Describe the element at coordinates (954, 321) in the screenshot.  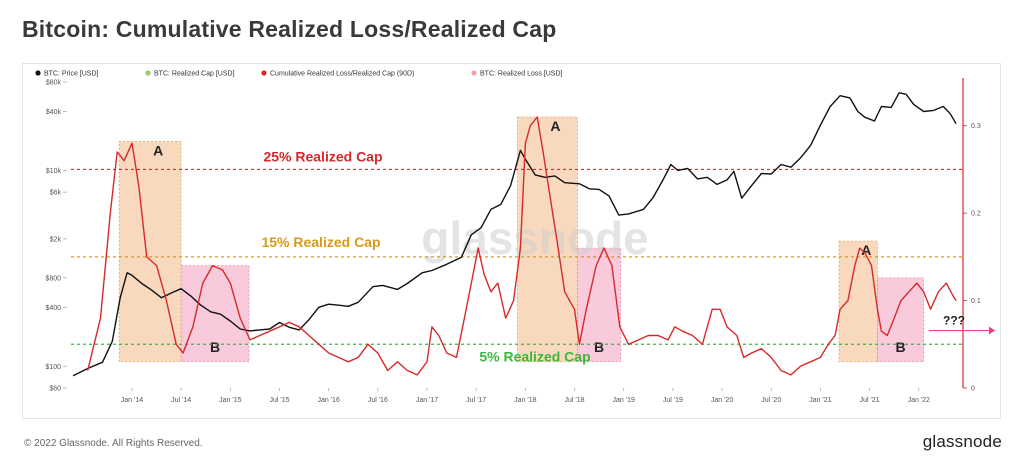
I see `annotation-text: ???` at that location.